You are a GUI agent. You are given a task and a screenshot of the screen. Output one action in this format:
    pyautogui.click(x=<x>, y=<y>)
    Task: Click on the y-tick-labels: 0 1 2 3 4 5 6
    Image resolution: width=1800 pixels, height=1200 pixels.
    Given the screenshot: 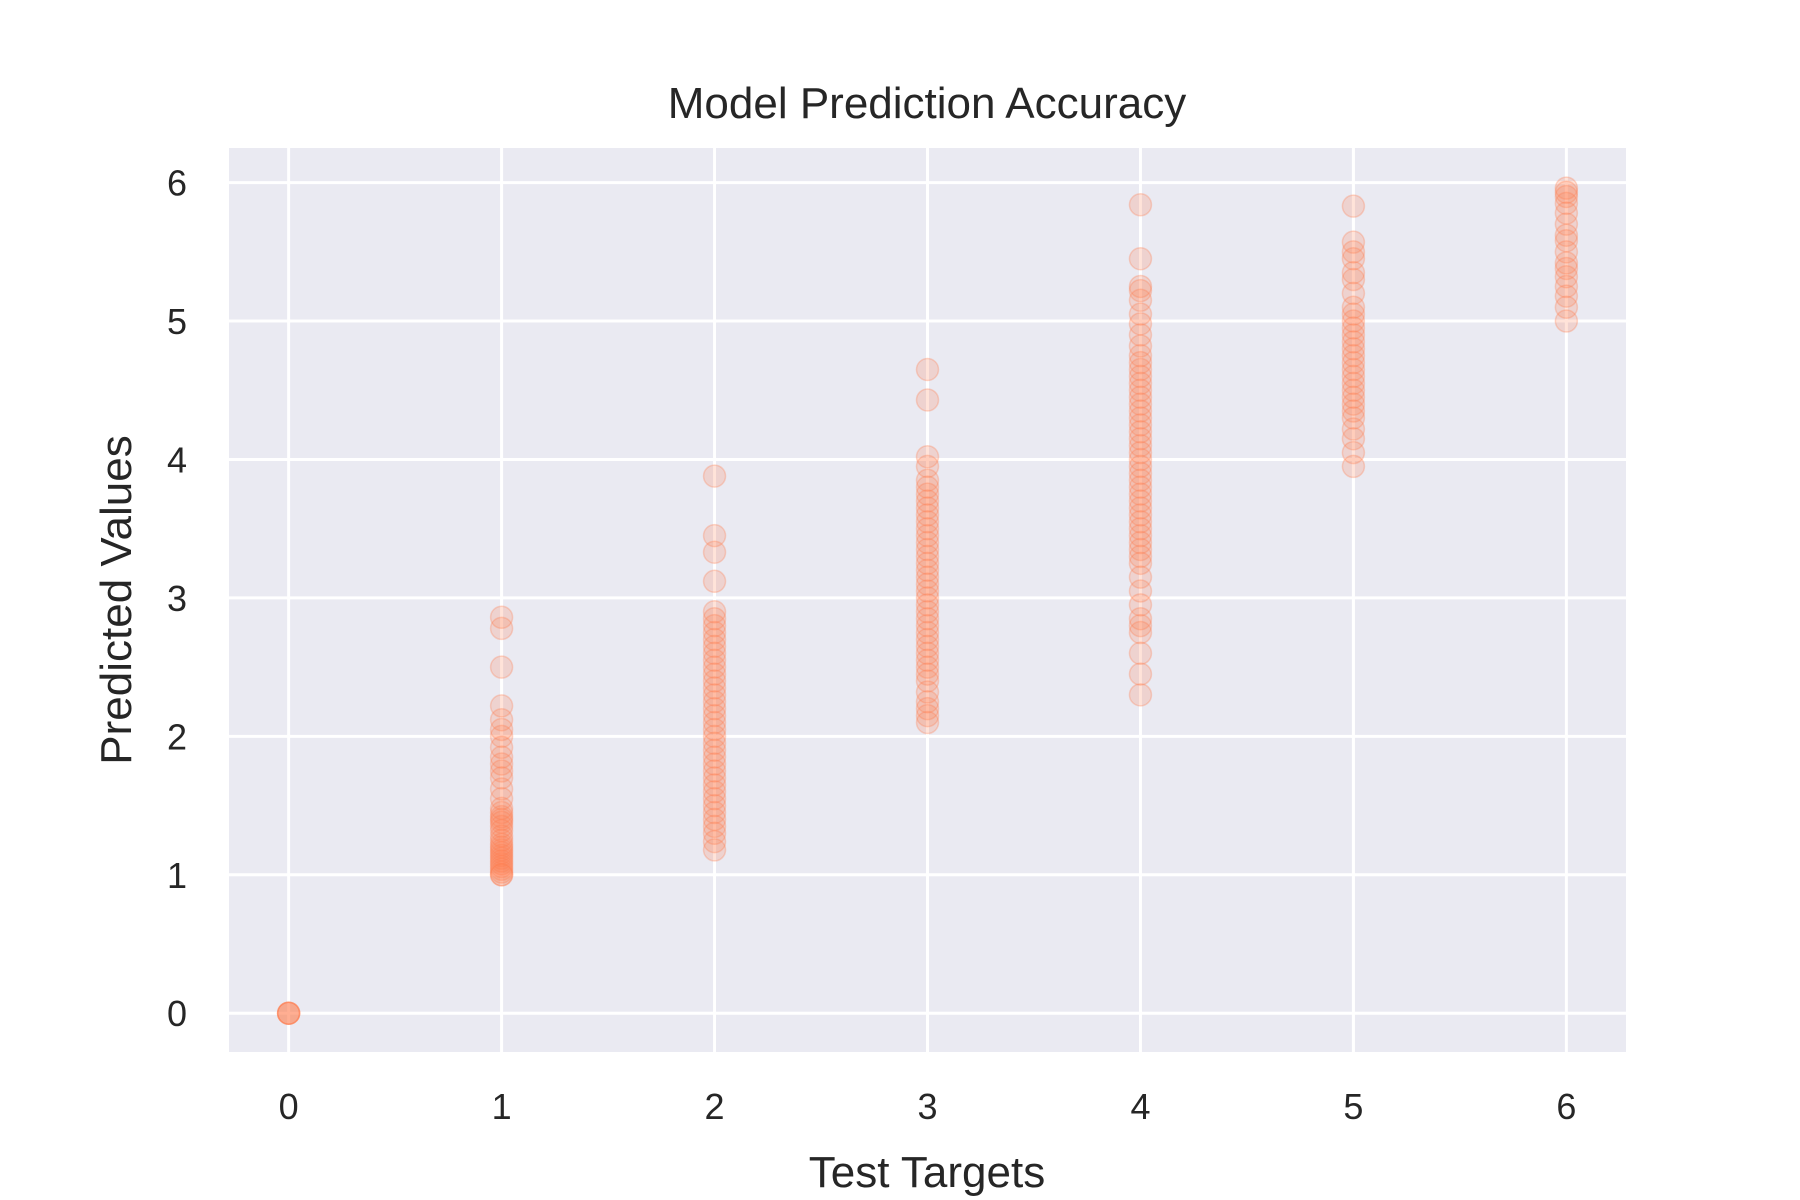 What is the action you would take?
    pyautogui.click(x=177, y=599)
    